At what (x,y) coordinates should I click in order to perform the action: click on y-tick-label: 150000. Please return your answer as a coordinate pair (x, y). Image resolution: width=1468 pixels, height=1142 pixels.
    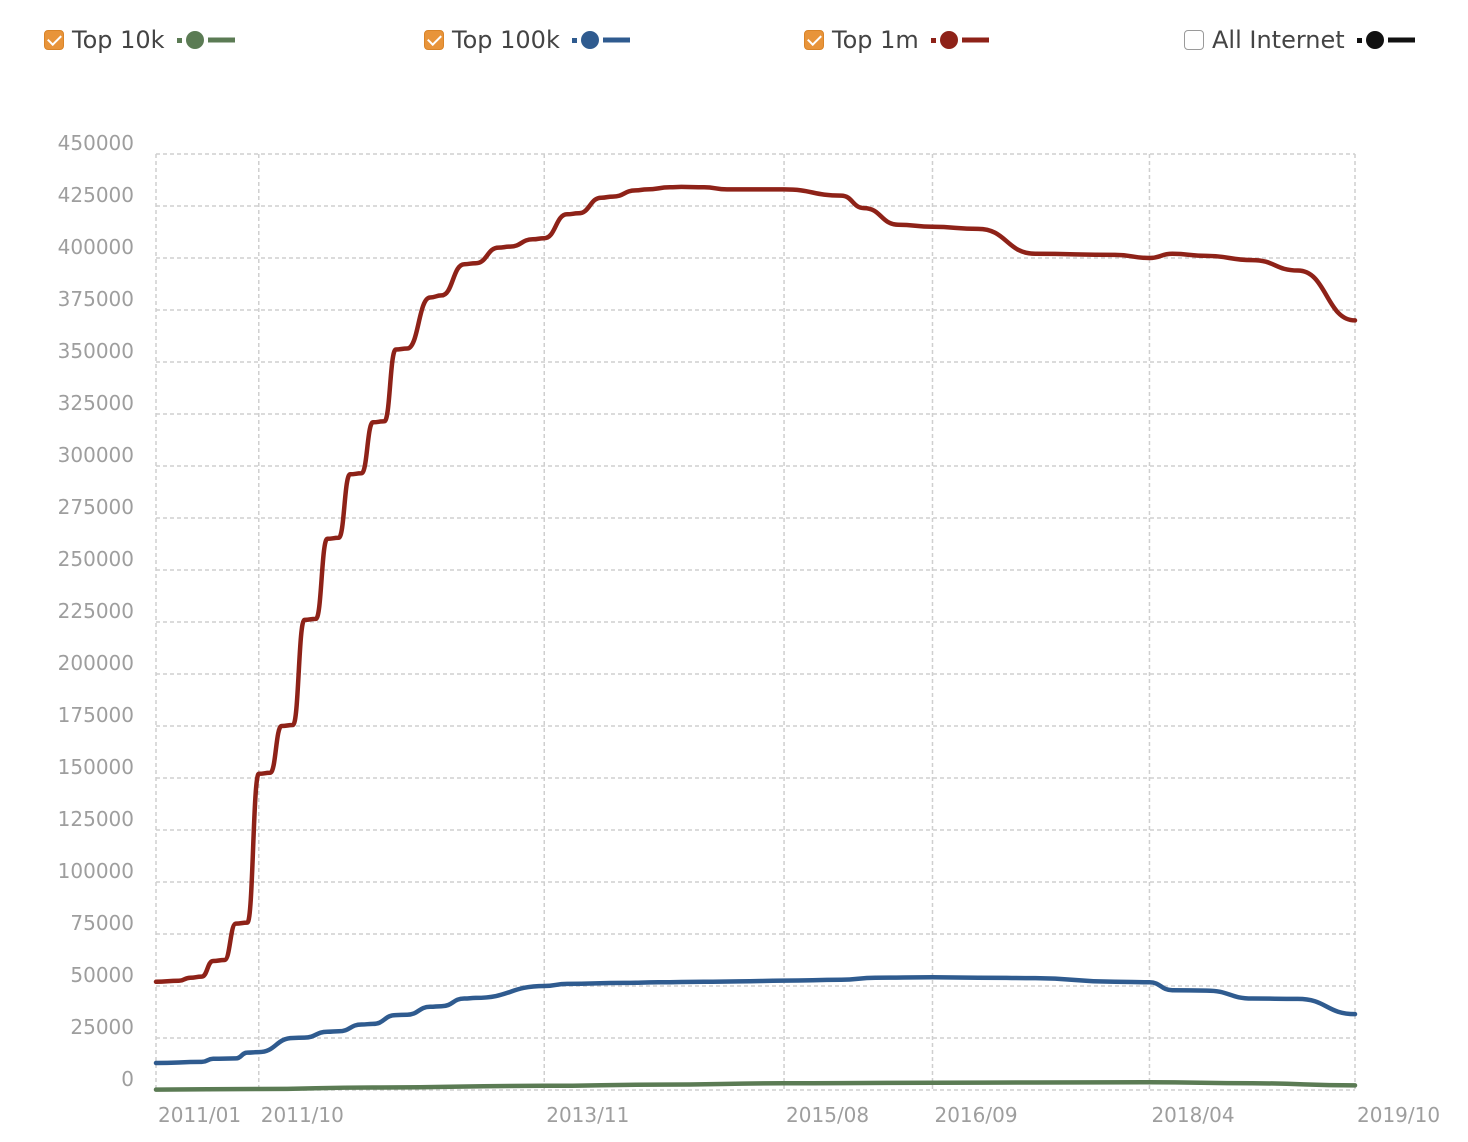
    Looking at the image, I should click on (96, 767).